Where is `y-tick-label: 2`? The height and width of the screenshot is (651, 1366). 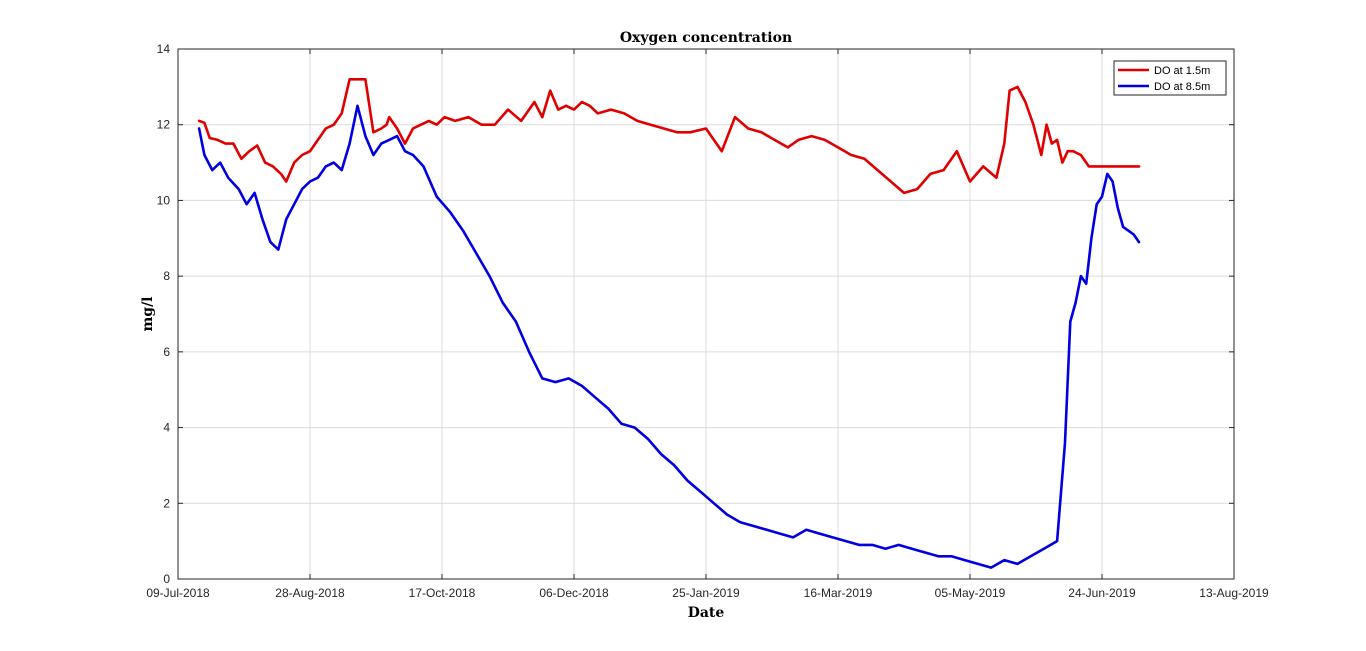
y-tick-label: 2 is located at coordinates (166, 503).